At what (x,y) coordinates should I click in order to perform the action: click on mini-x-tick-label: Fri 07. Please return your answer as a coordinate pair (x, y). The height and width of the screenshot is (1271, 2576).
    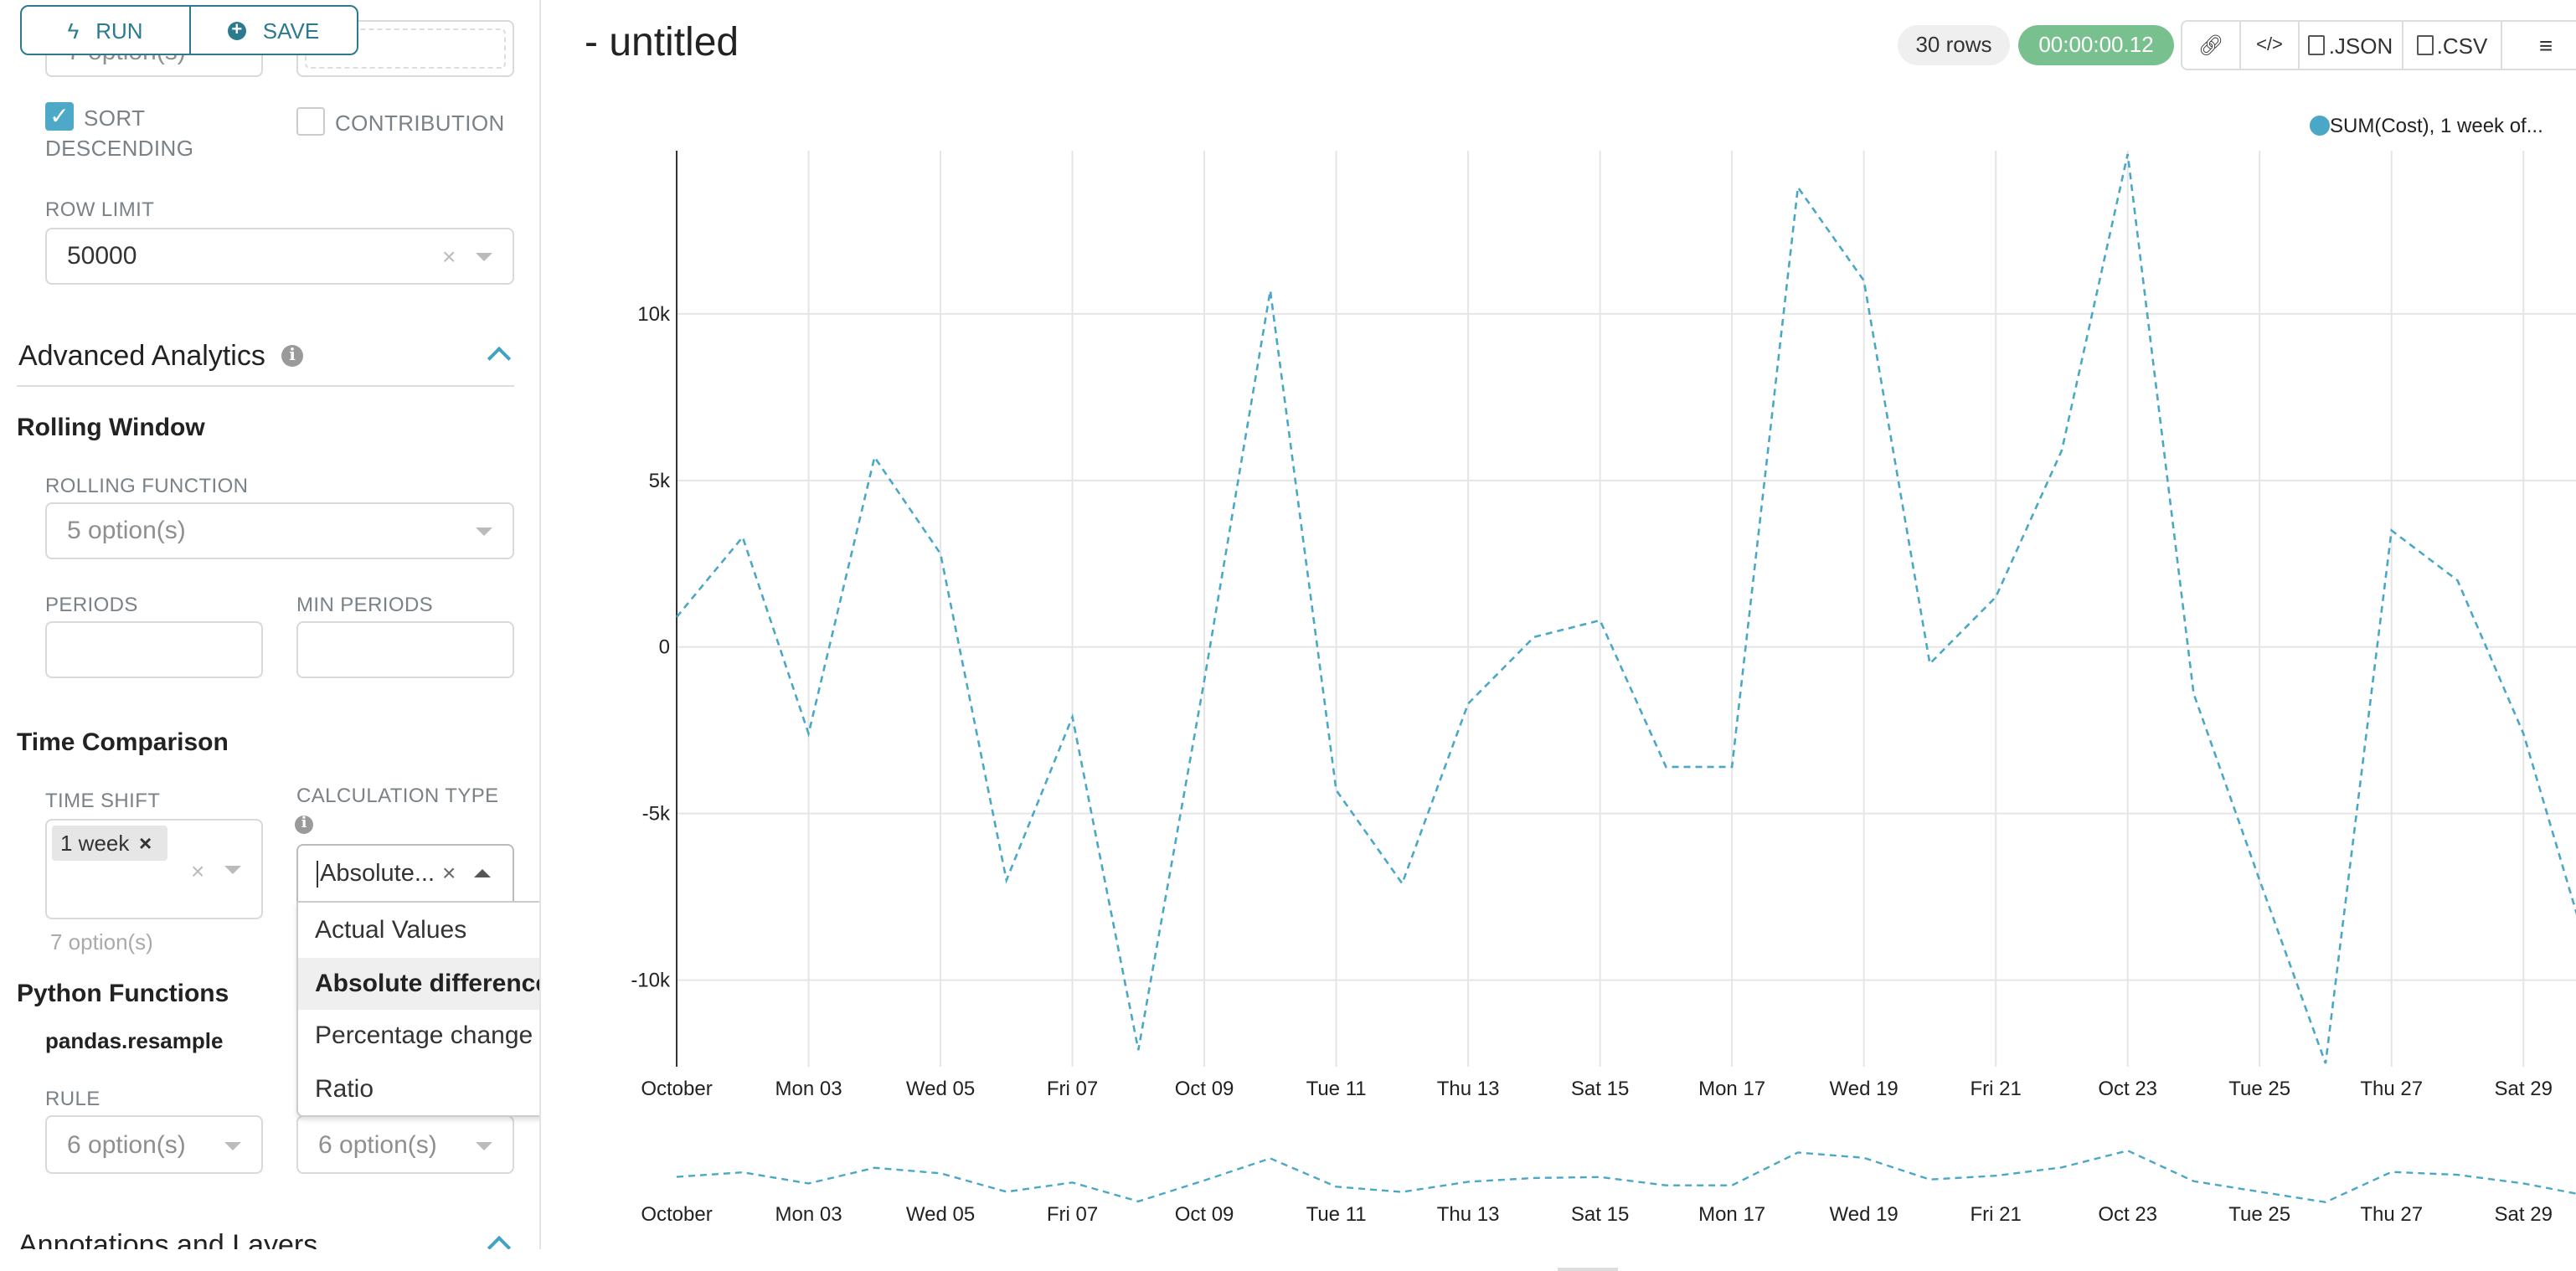
    Looking at the image, I should click on (1072, 1214).